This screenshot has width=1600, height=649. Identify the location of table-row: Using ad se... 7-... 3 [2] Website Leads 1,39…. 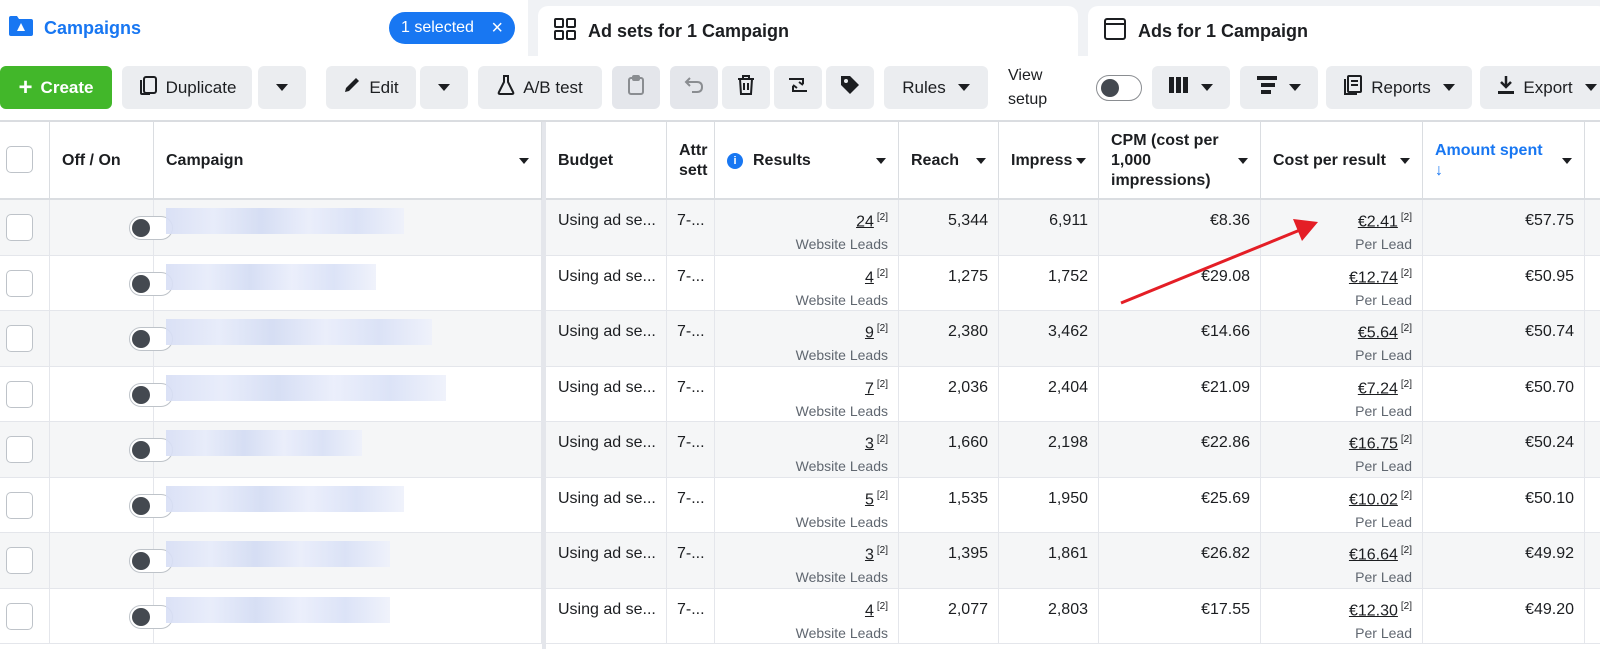
(800, 561).